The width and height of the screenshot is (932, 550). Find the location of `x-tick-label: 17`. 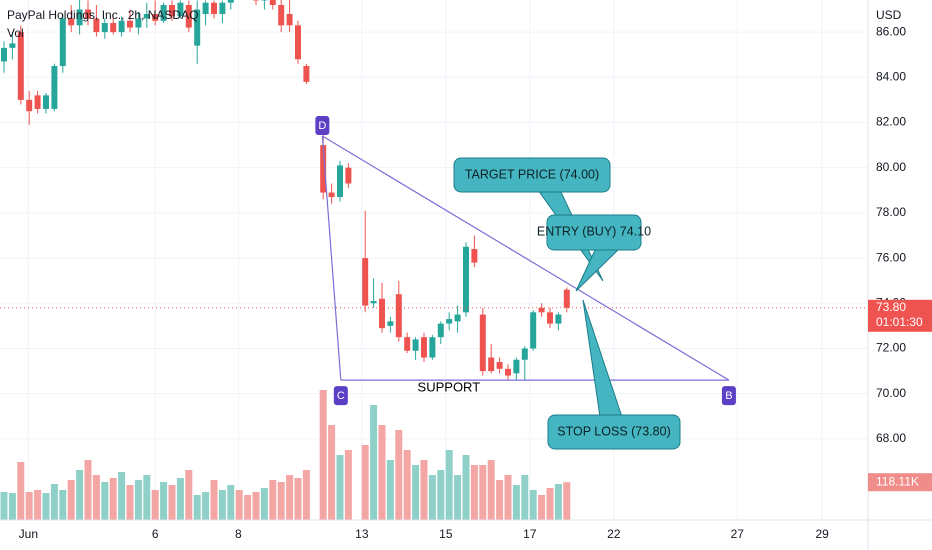

x-tick-label: 17 is located at coordinates (530, 534).